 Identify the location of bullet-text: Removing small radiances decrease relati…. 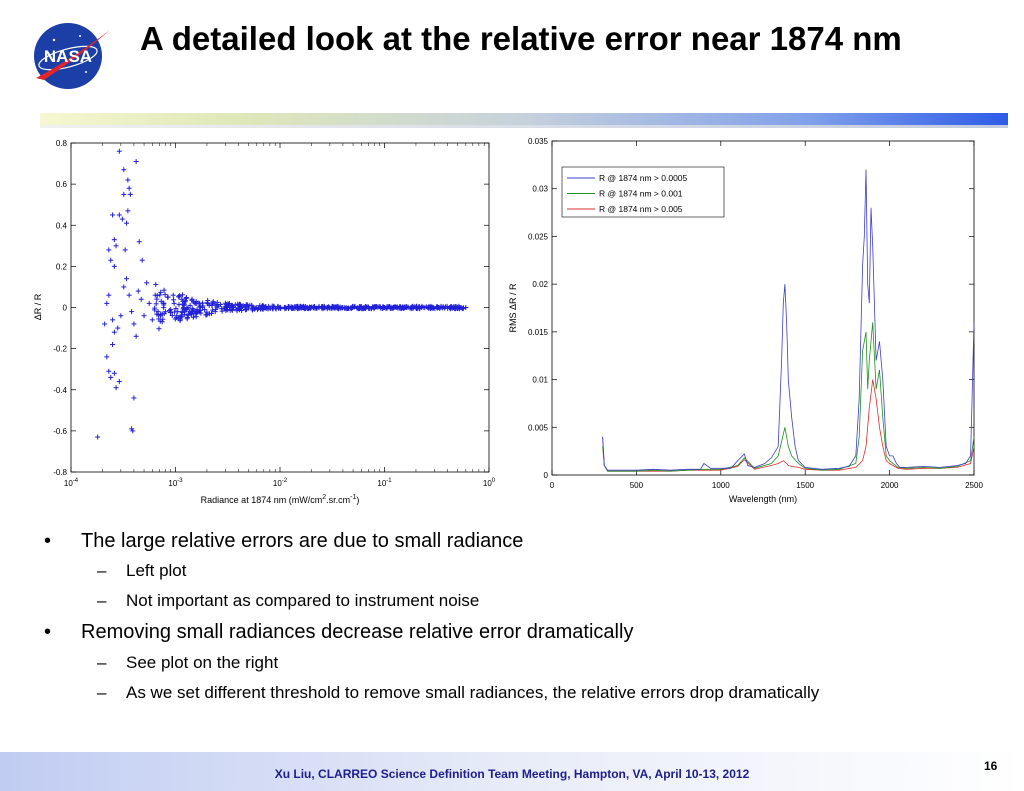
(357, 632).